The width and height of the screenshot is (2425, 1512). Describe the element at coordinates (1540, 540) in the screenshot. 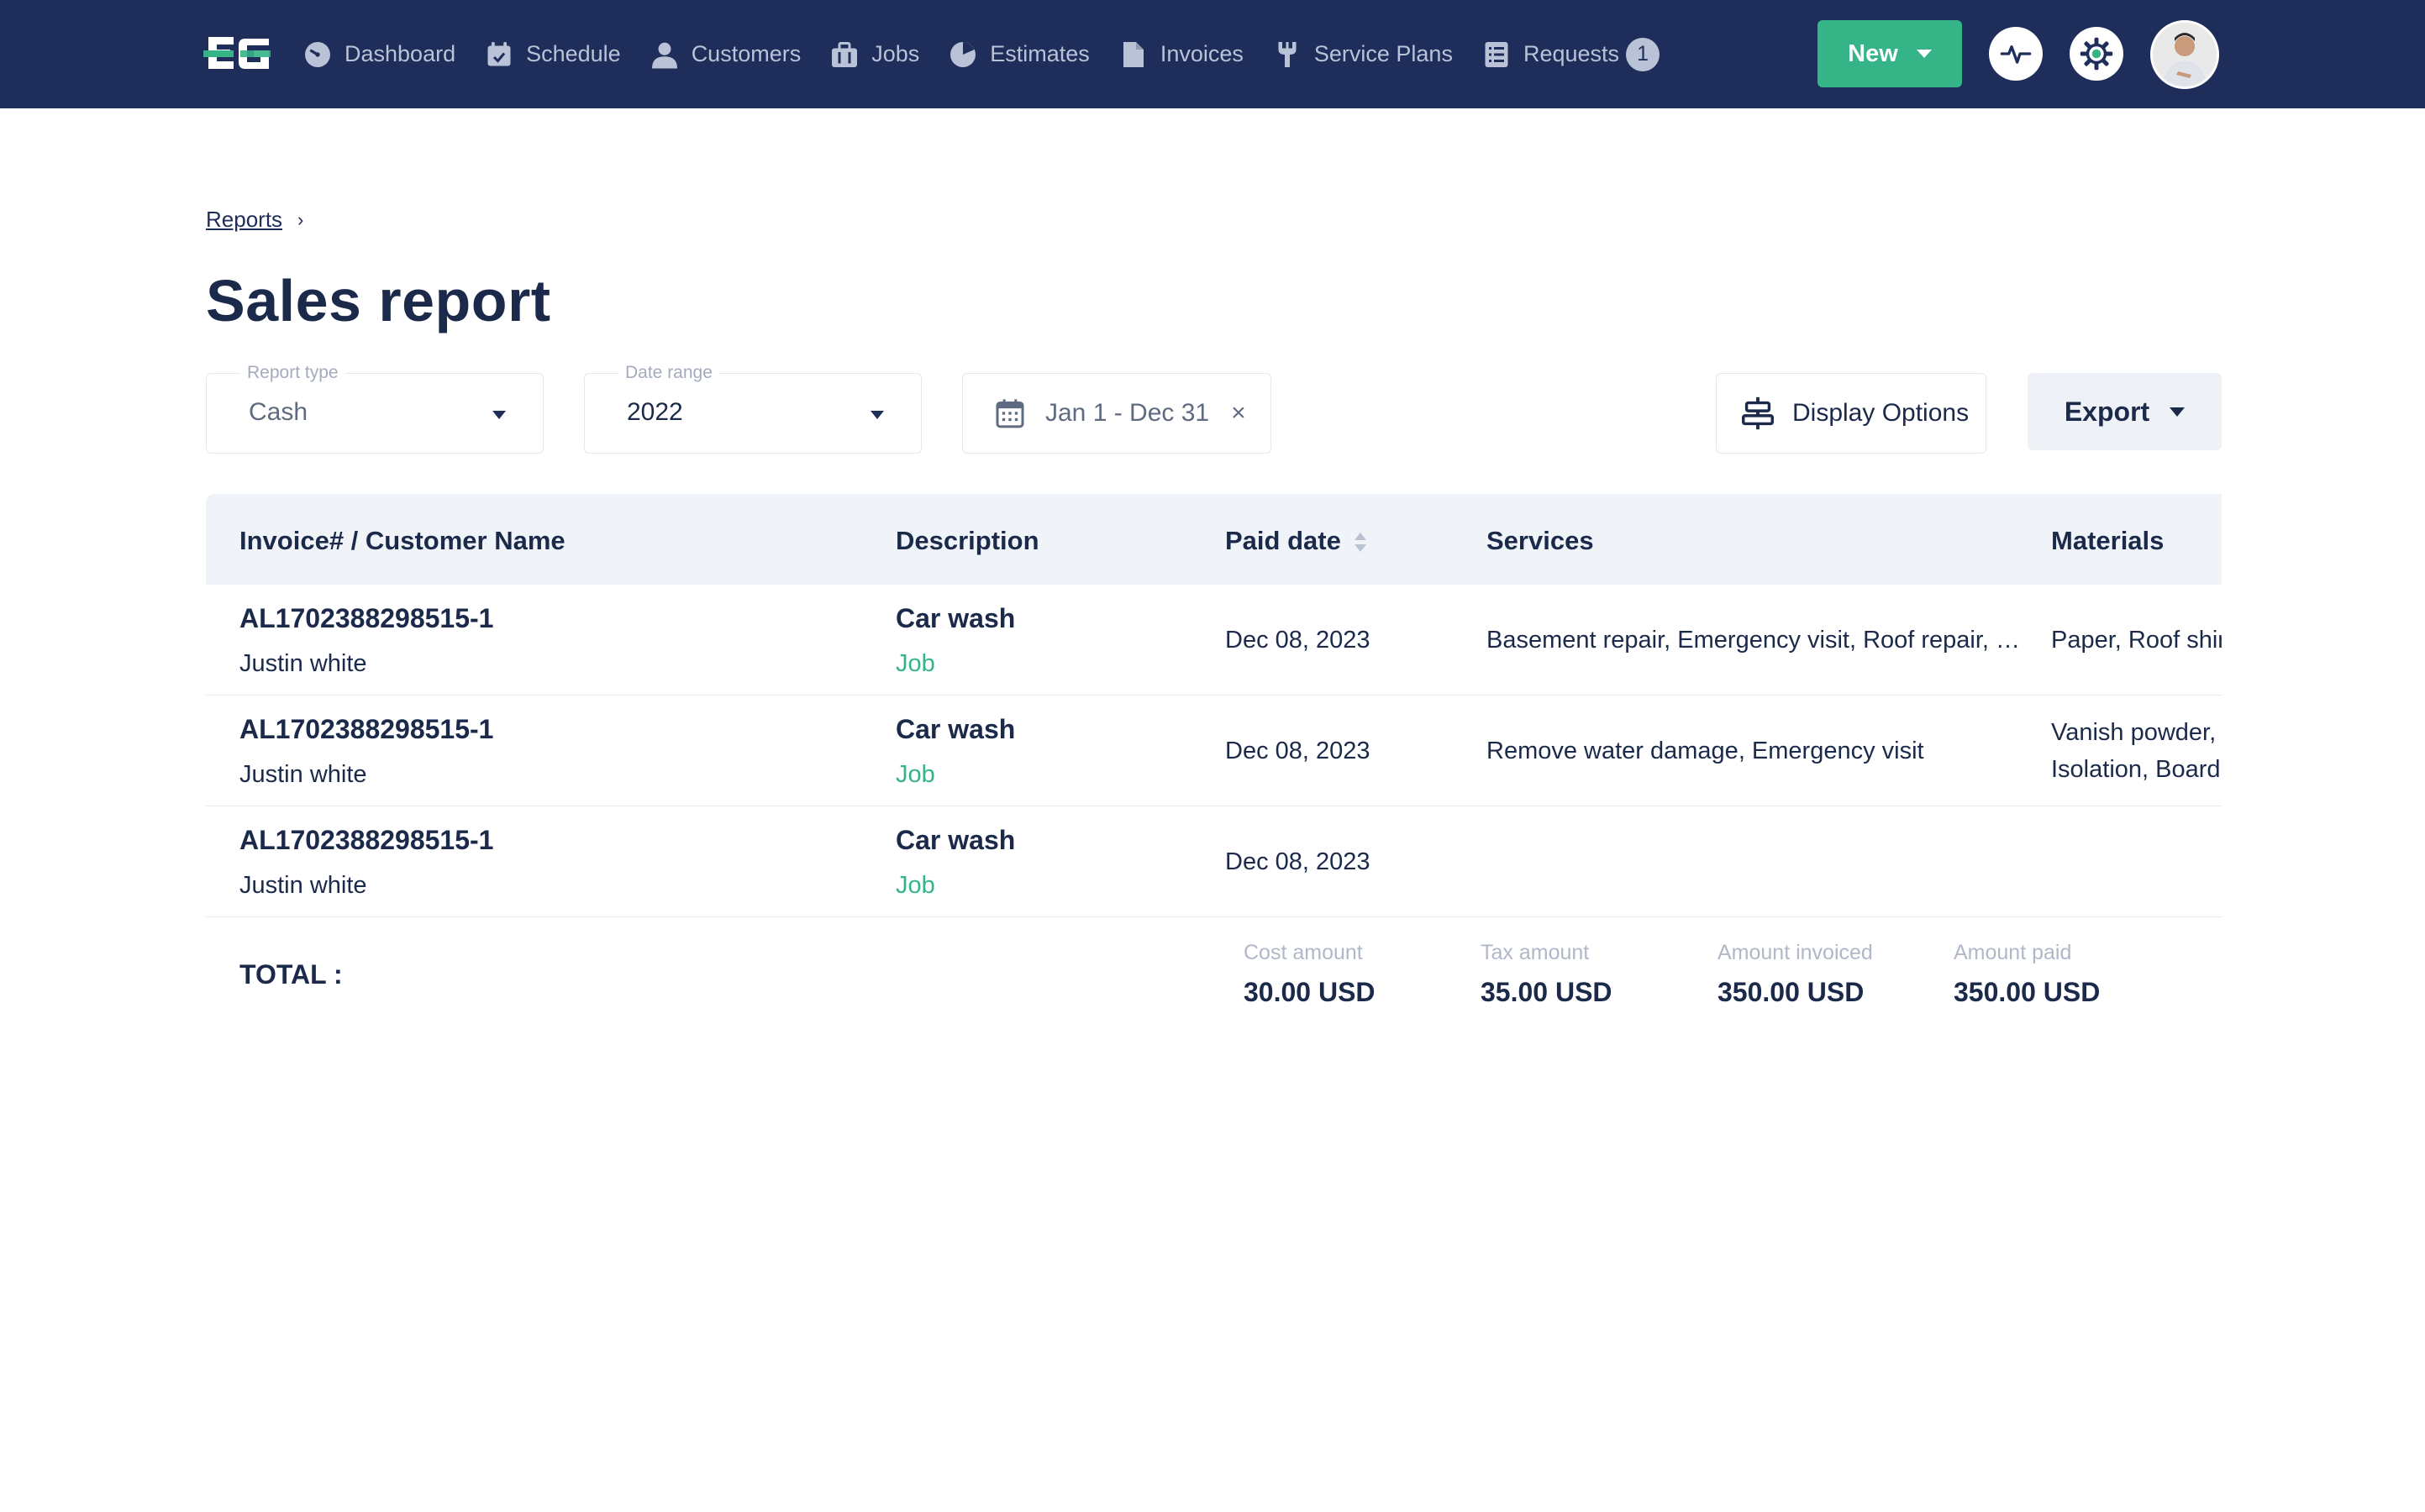

I see `column-header-services: Services` at that location.